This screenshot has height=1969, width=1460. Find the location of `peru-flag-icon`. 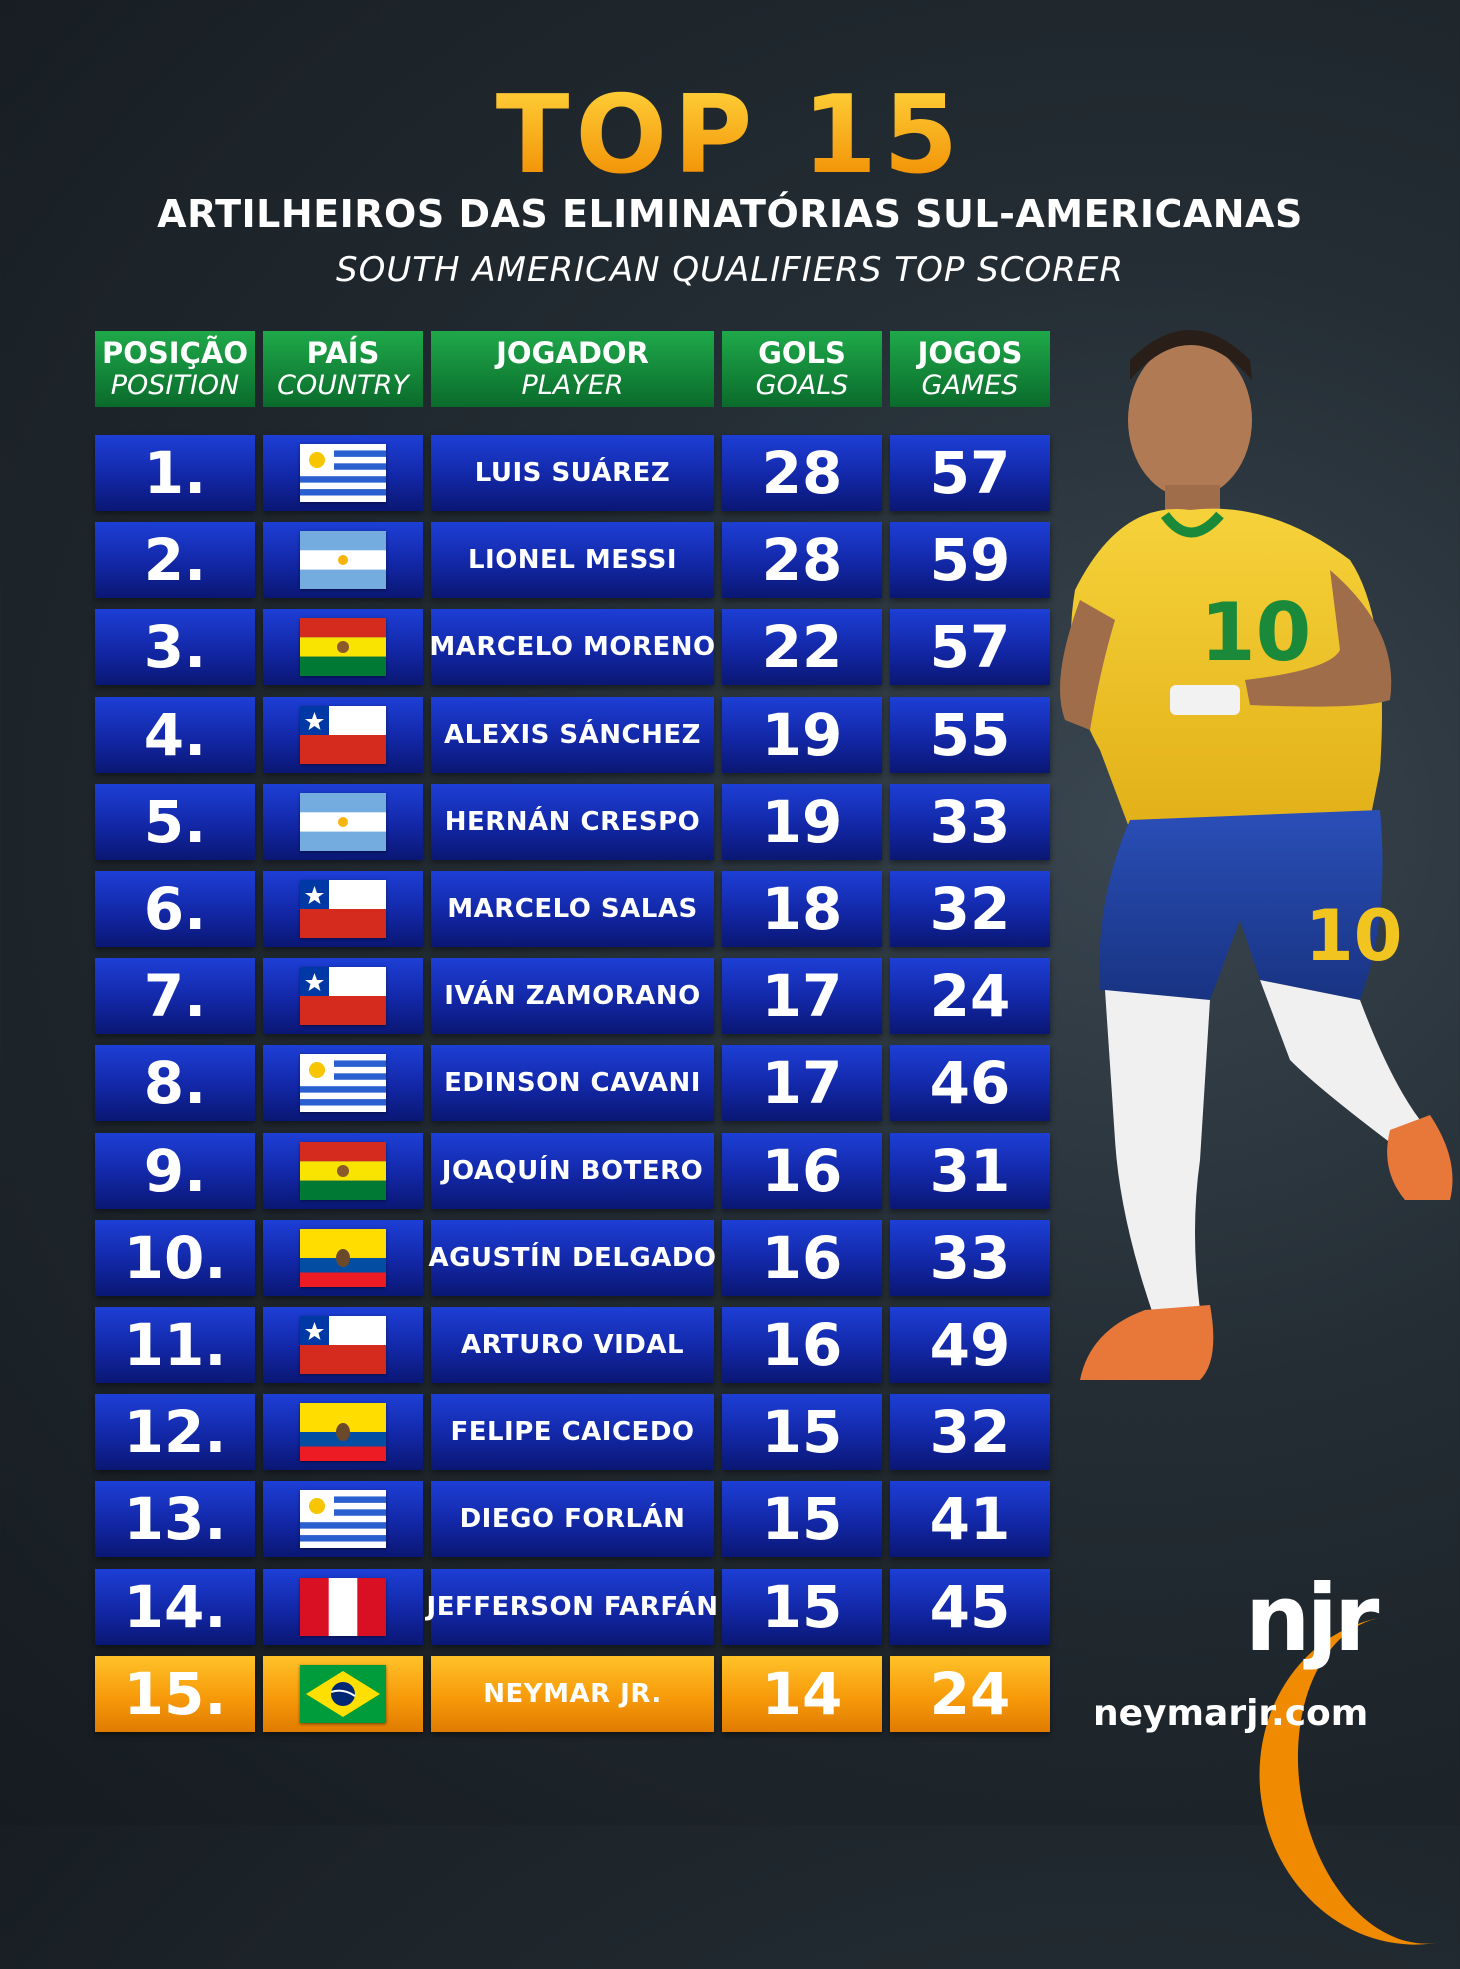

peru-flag-icon is located at coordinates (343, 1606).